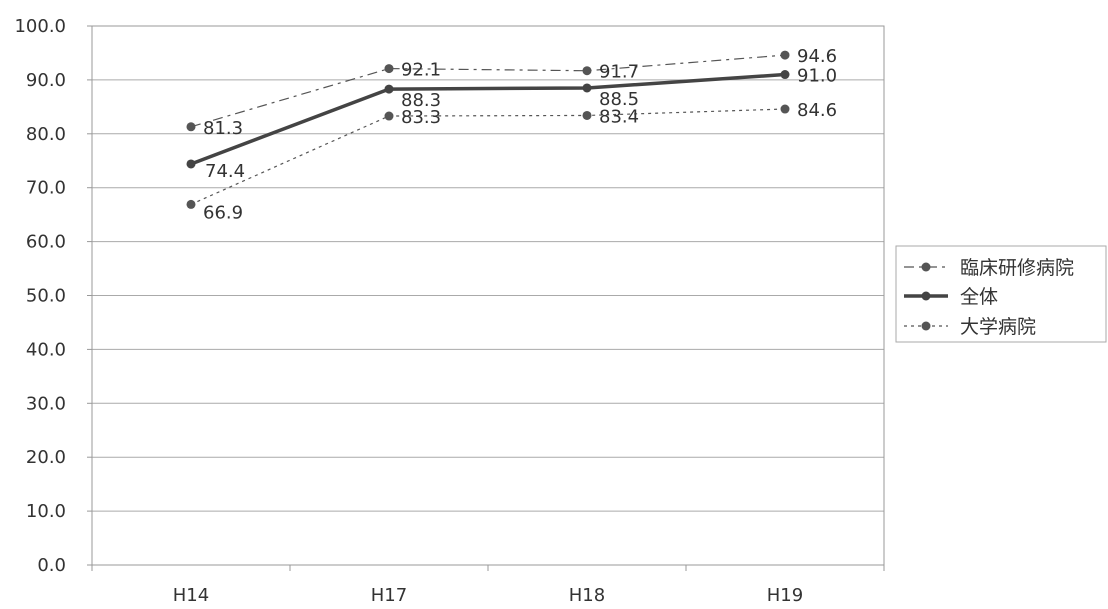 The height and width of the screenshot is (609, 1108). Describe the element at coordinates (619, 99) in the screenshot. I see `data-label: 88.5` at that location.